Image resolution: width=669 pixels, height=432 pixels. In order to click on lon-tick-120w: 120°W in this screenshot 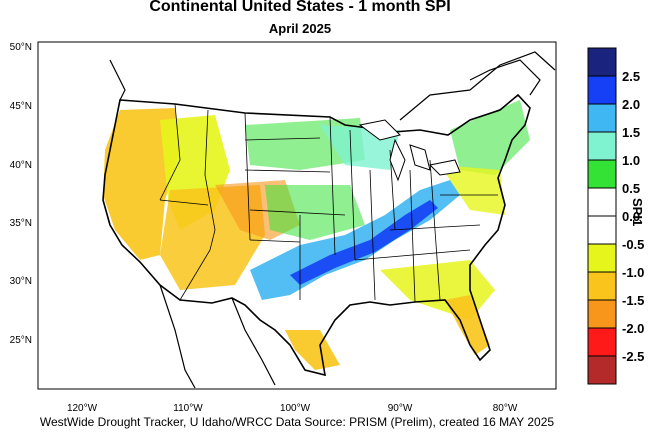, I will do `click(82, 408)`.